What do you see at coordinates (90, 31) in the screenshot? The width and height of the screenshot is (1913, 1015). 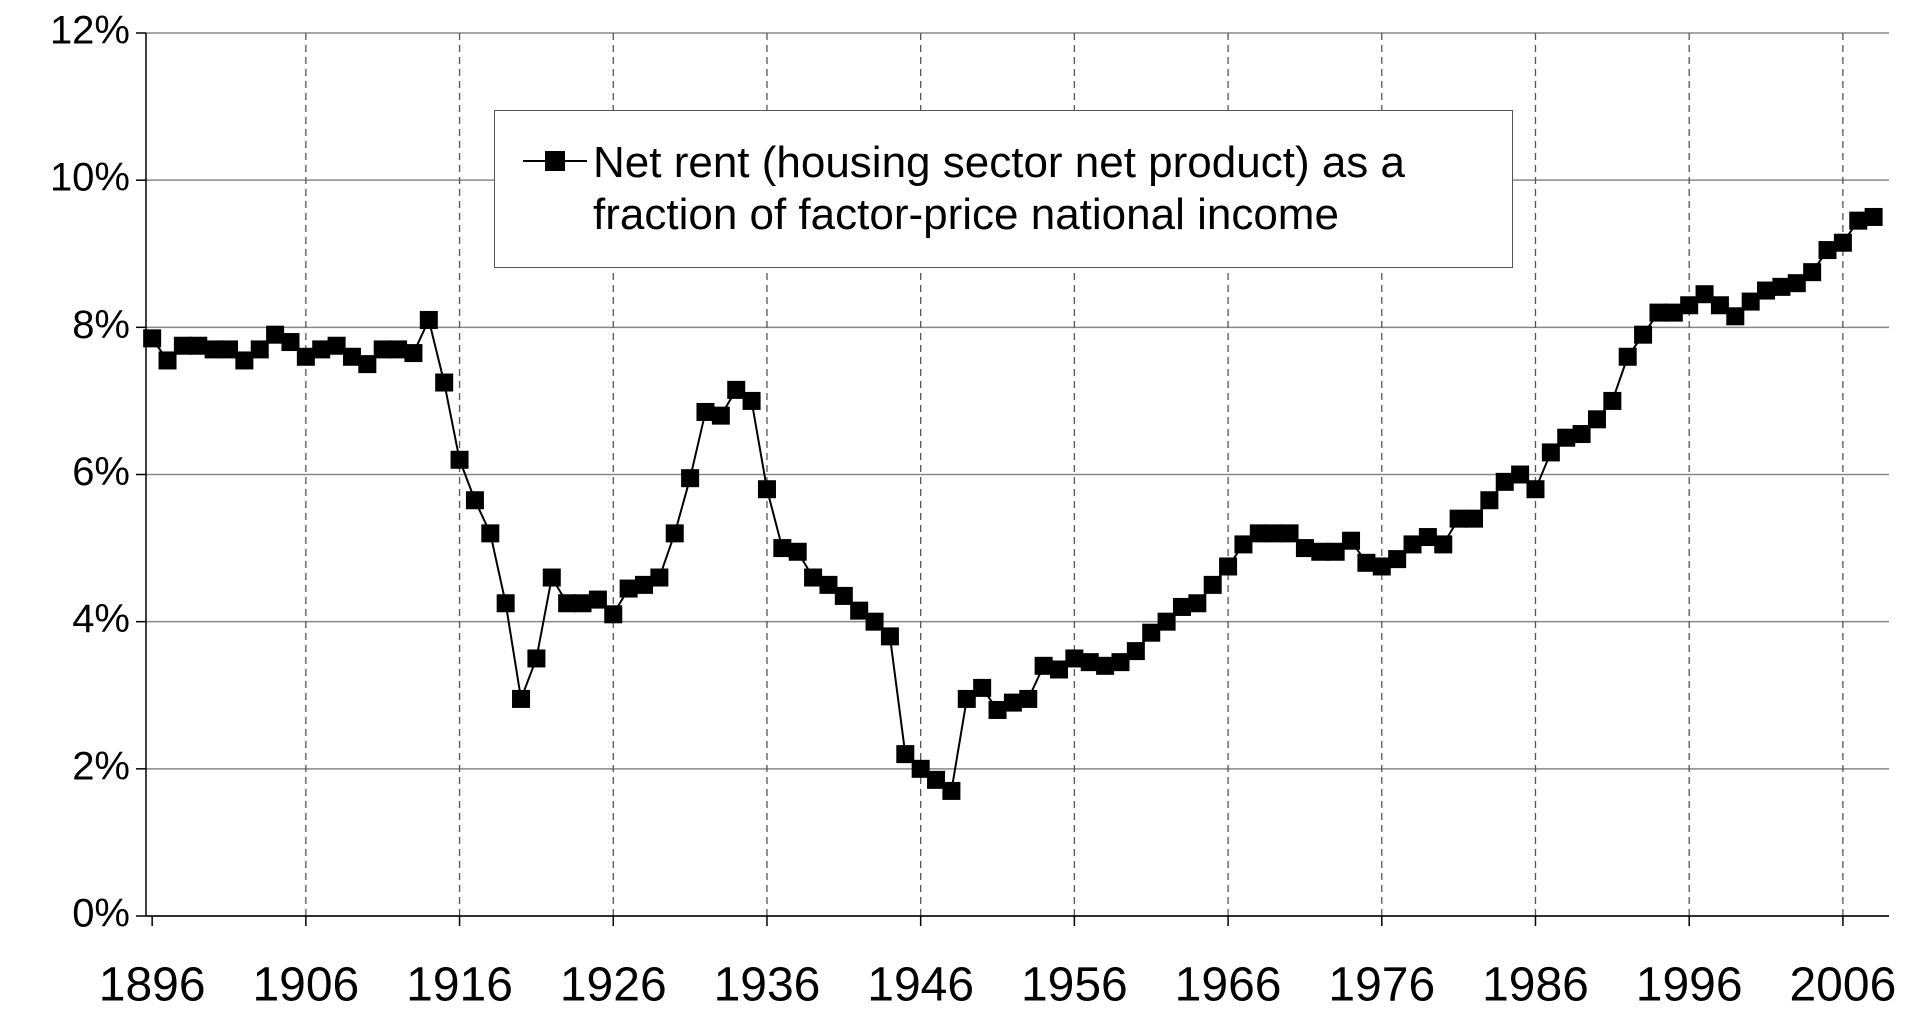 I see `y-tick-label: 12%` at bounding box center [90, 31].